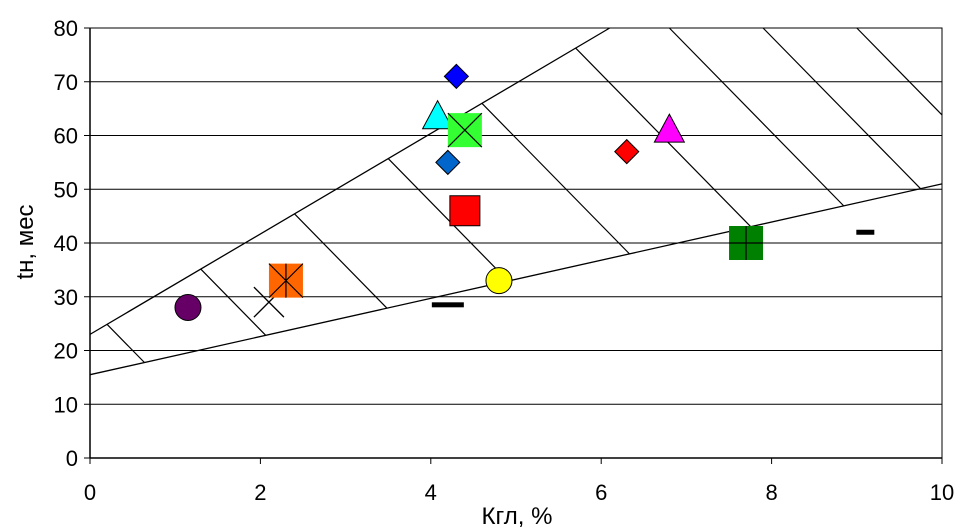 The image size is (959, 528). What do you see at coordinates (431, 492) in the screenshot?
I see `x-tick-label: 4` at bounding box center [431, 492].